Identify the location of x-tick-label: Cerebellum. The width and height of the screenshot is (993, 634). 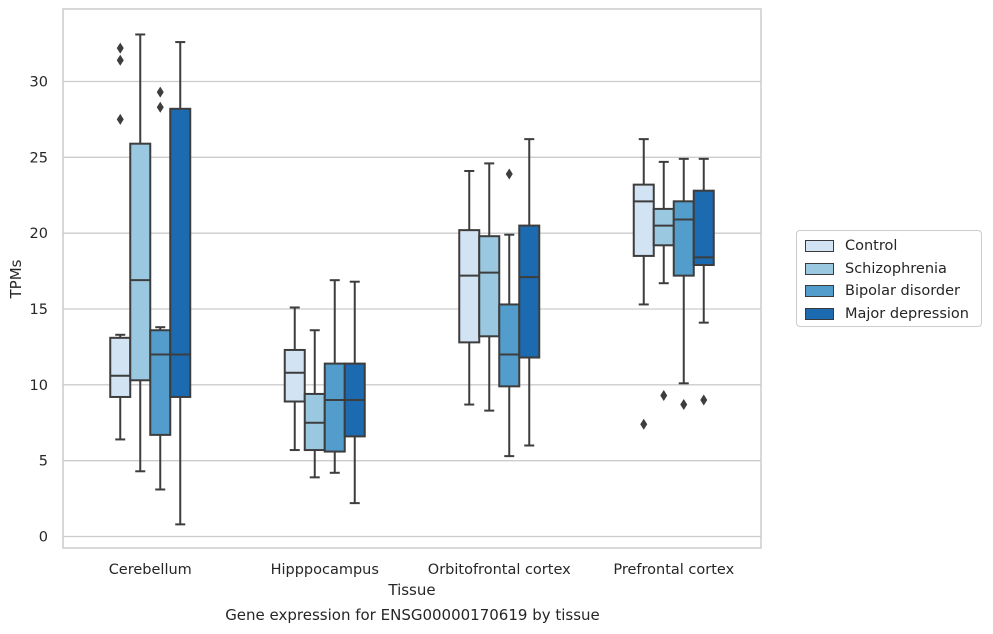
(150, 570).